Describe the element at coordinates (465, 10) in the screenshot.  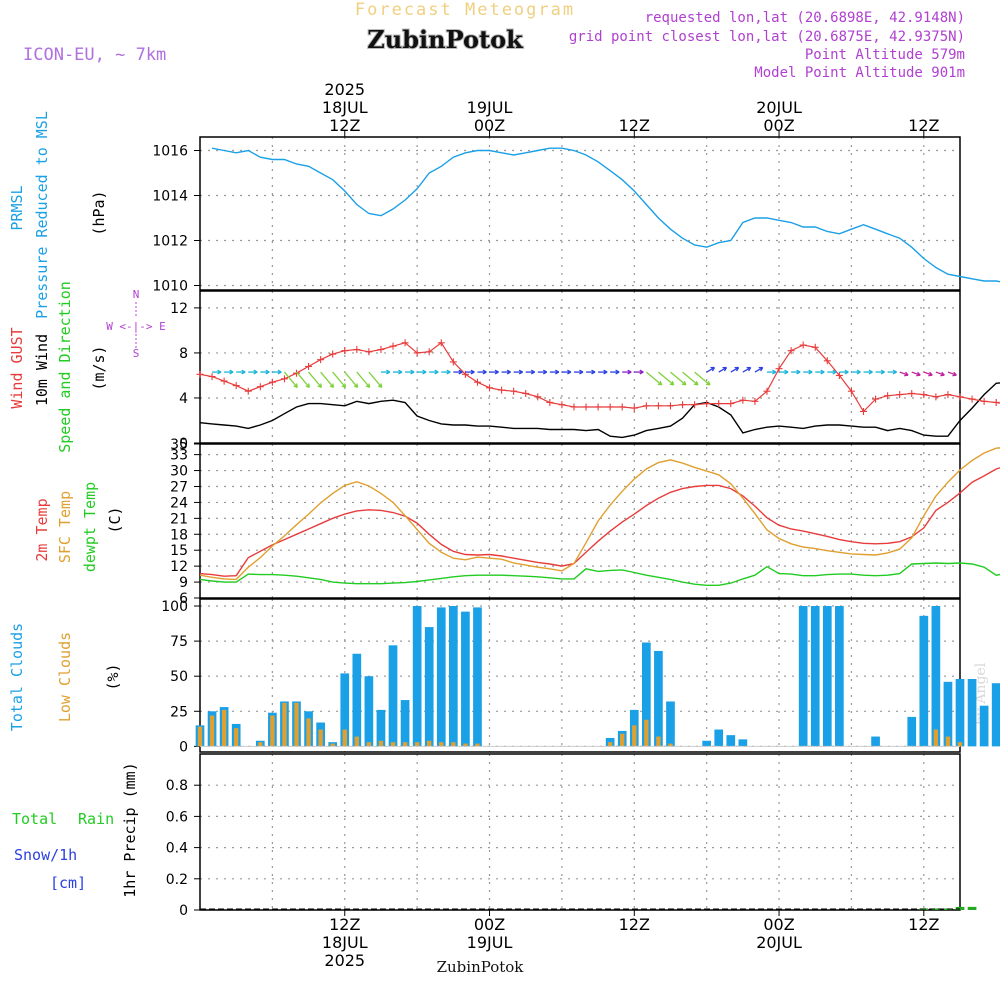
I see `meteogram-title: Forecast Meteogram` at that location.